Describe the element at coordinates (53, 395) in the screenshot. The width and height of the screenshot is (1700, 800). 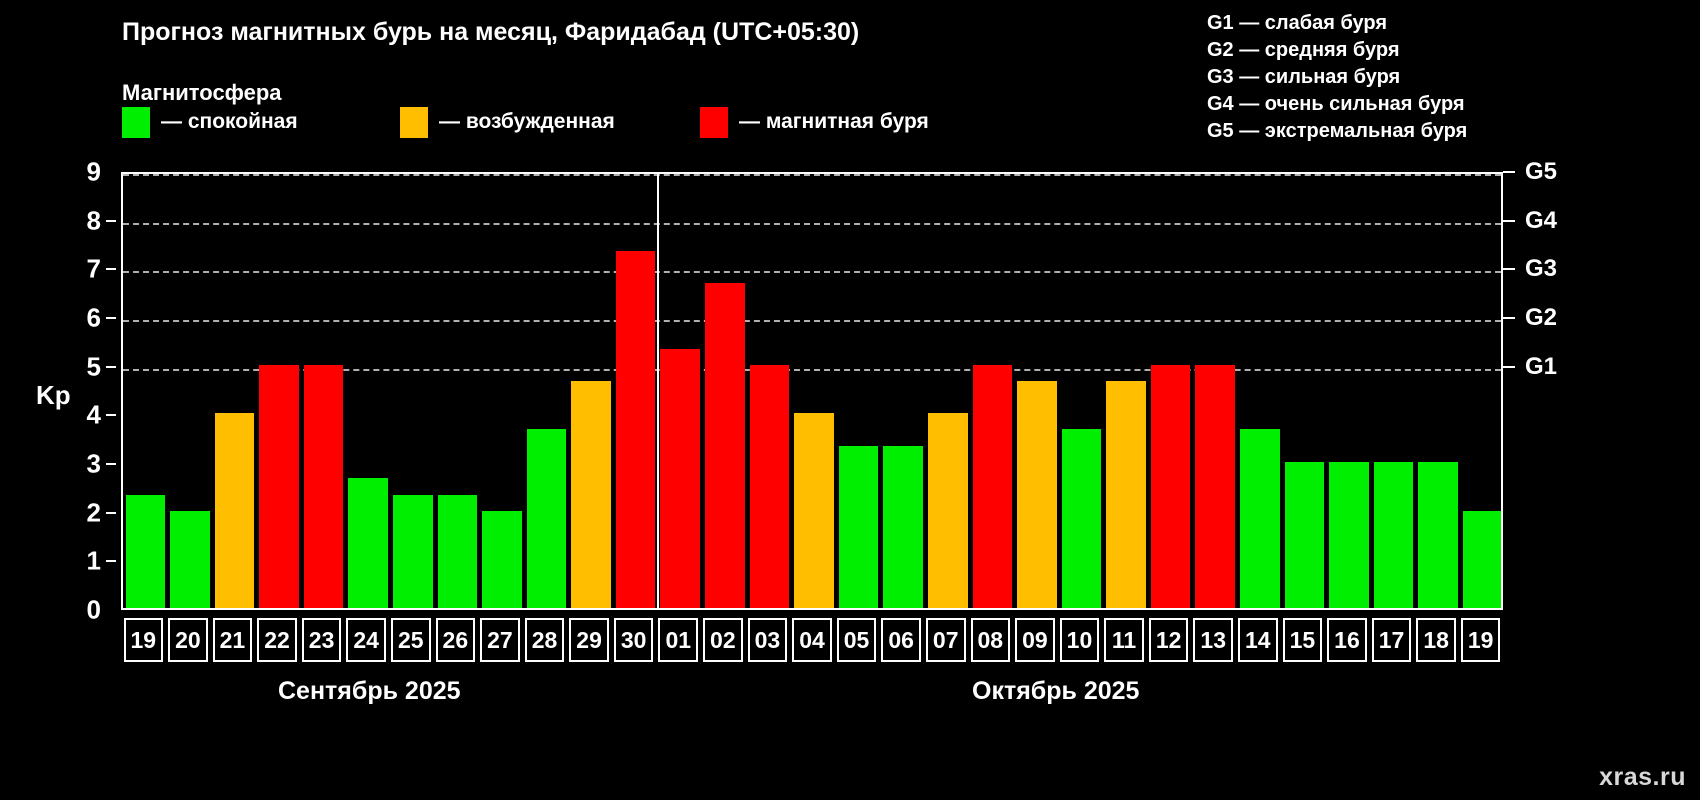
I see `y-axis-title: Kp` at that location.